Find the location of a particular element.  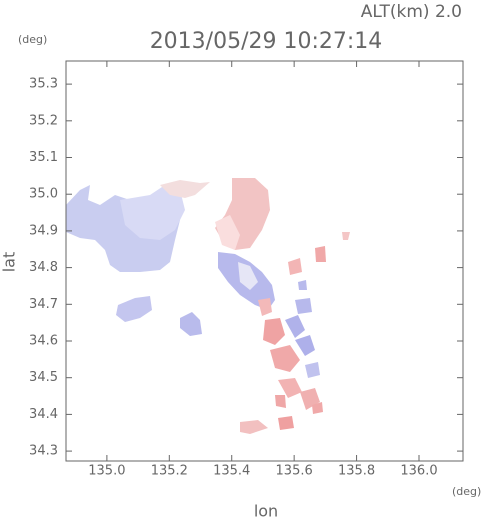

x-tick-label: 135.2 is located at coordinates (169, 471).